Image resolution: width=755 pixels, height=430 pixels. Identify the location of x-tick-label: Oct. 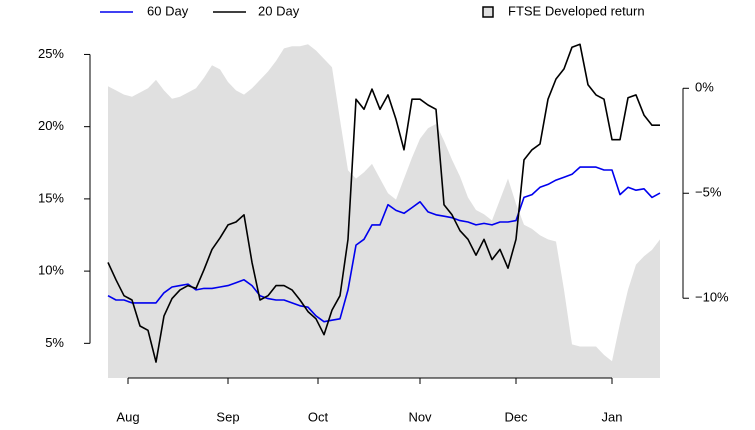
(318, 416).